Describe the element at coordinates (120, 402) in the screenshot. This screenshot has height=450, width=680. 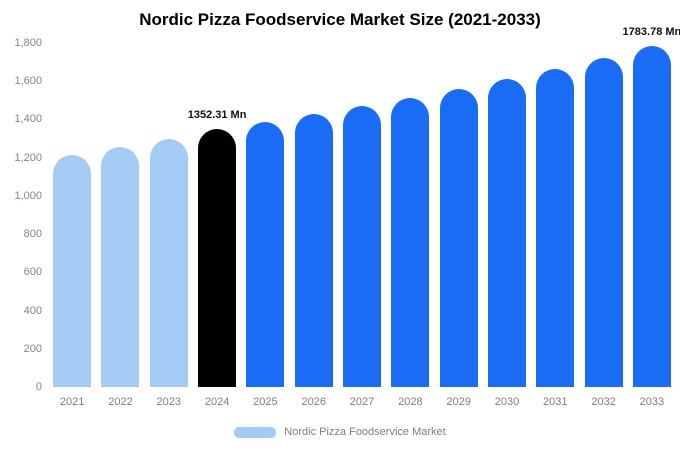
I see `x-tick-label: 2022` at that location.